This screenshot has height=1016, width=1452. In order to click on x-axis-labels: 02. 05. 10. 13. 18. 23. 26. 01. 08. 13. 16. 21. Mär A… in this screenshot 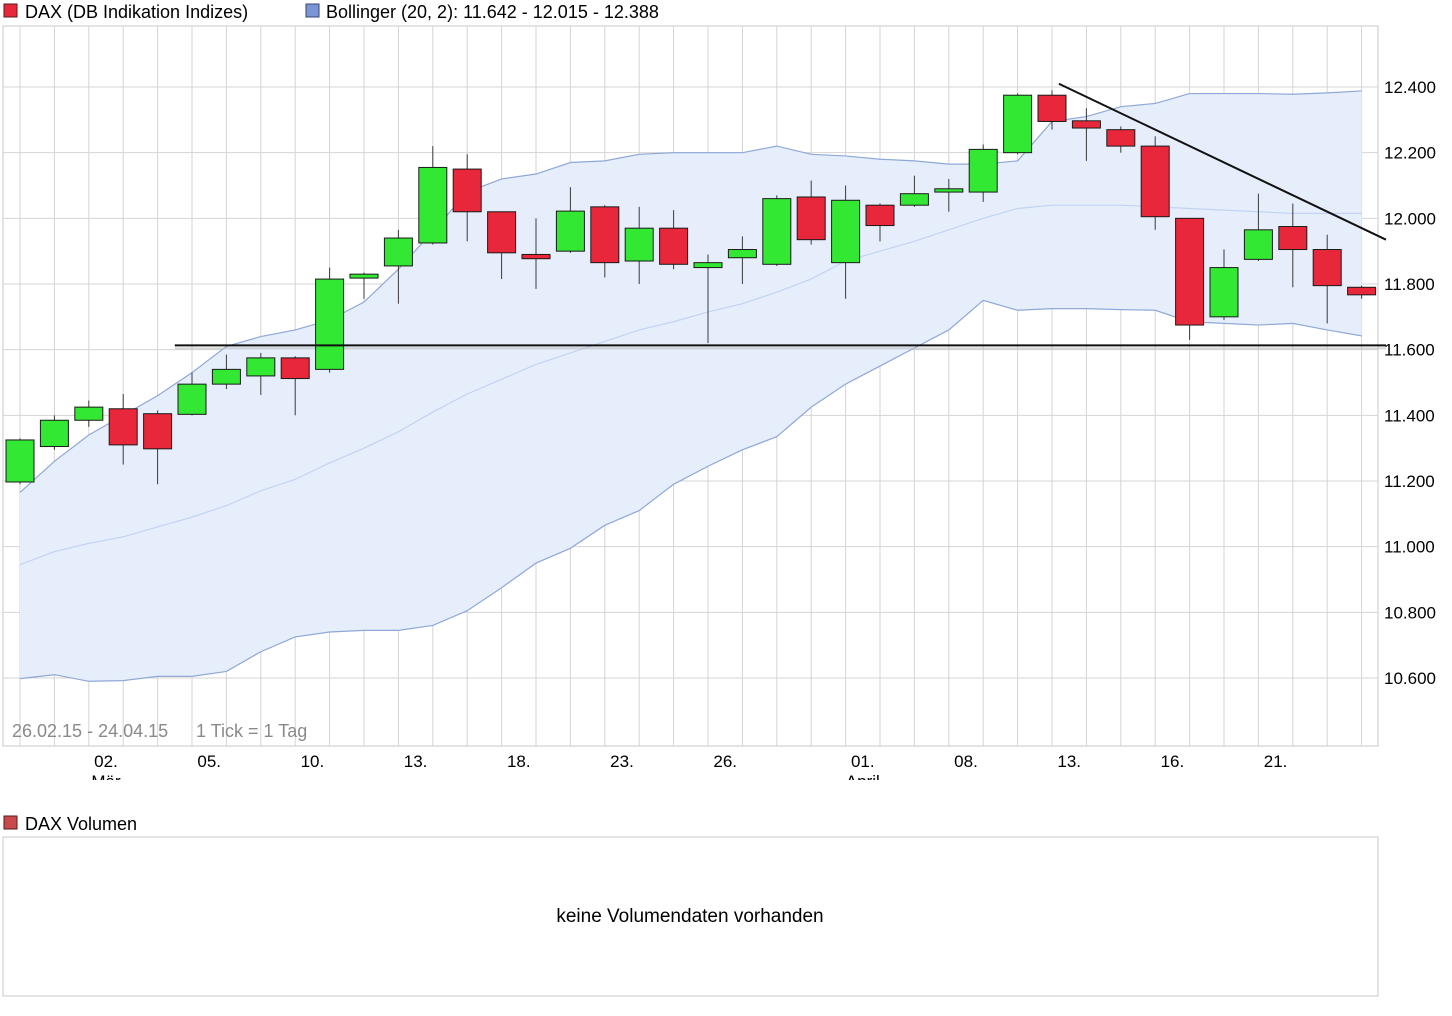, I will do `click(689, 771)`.